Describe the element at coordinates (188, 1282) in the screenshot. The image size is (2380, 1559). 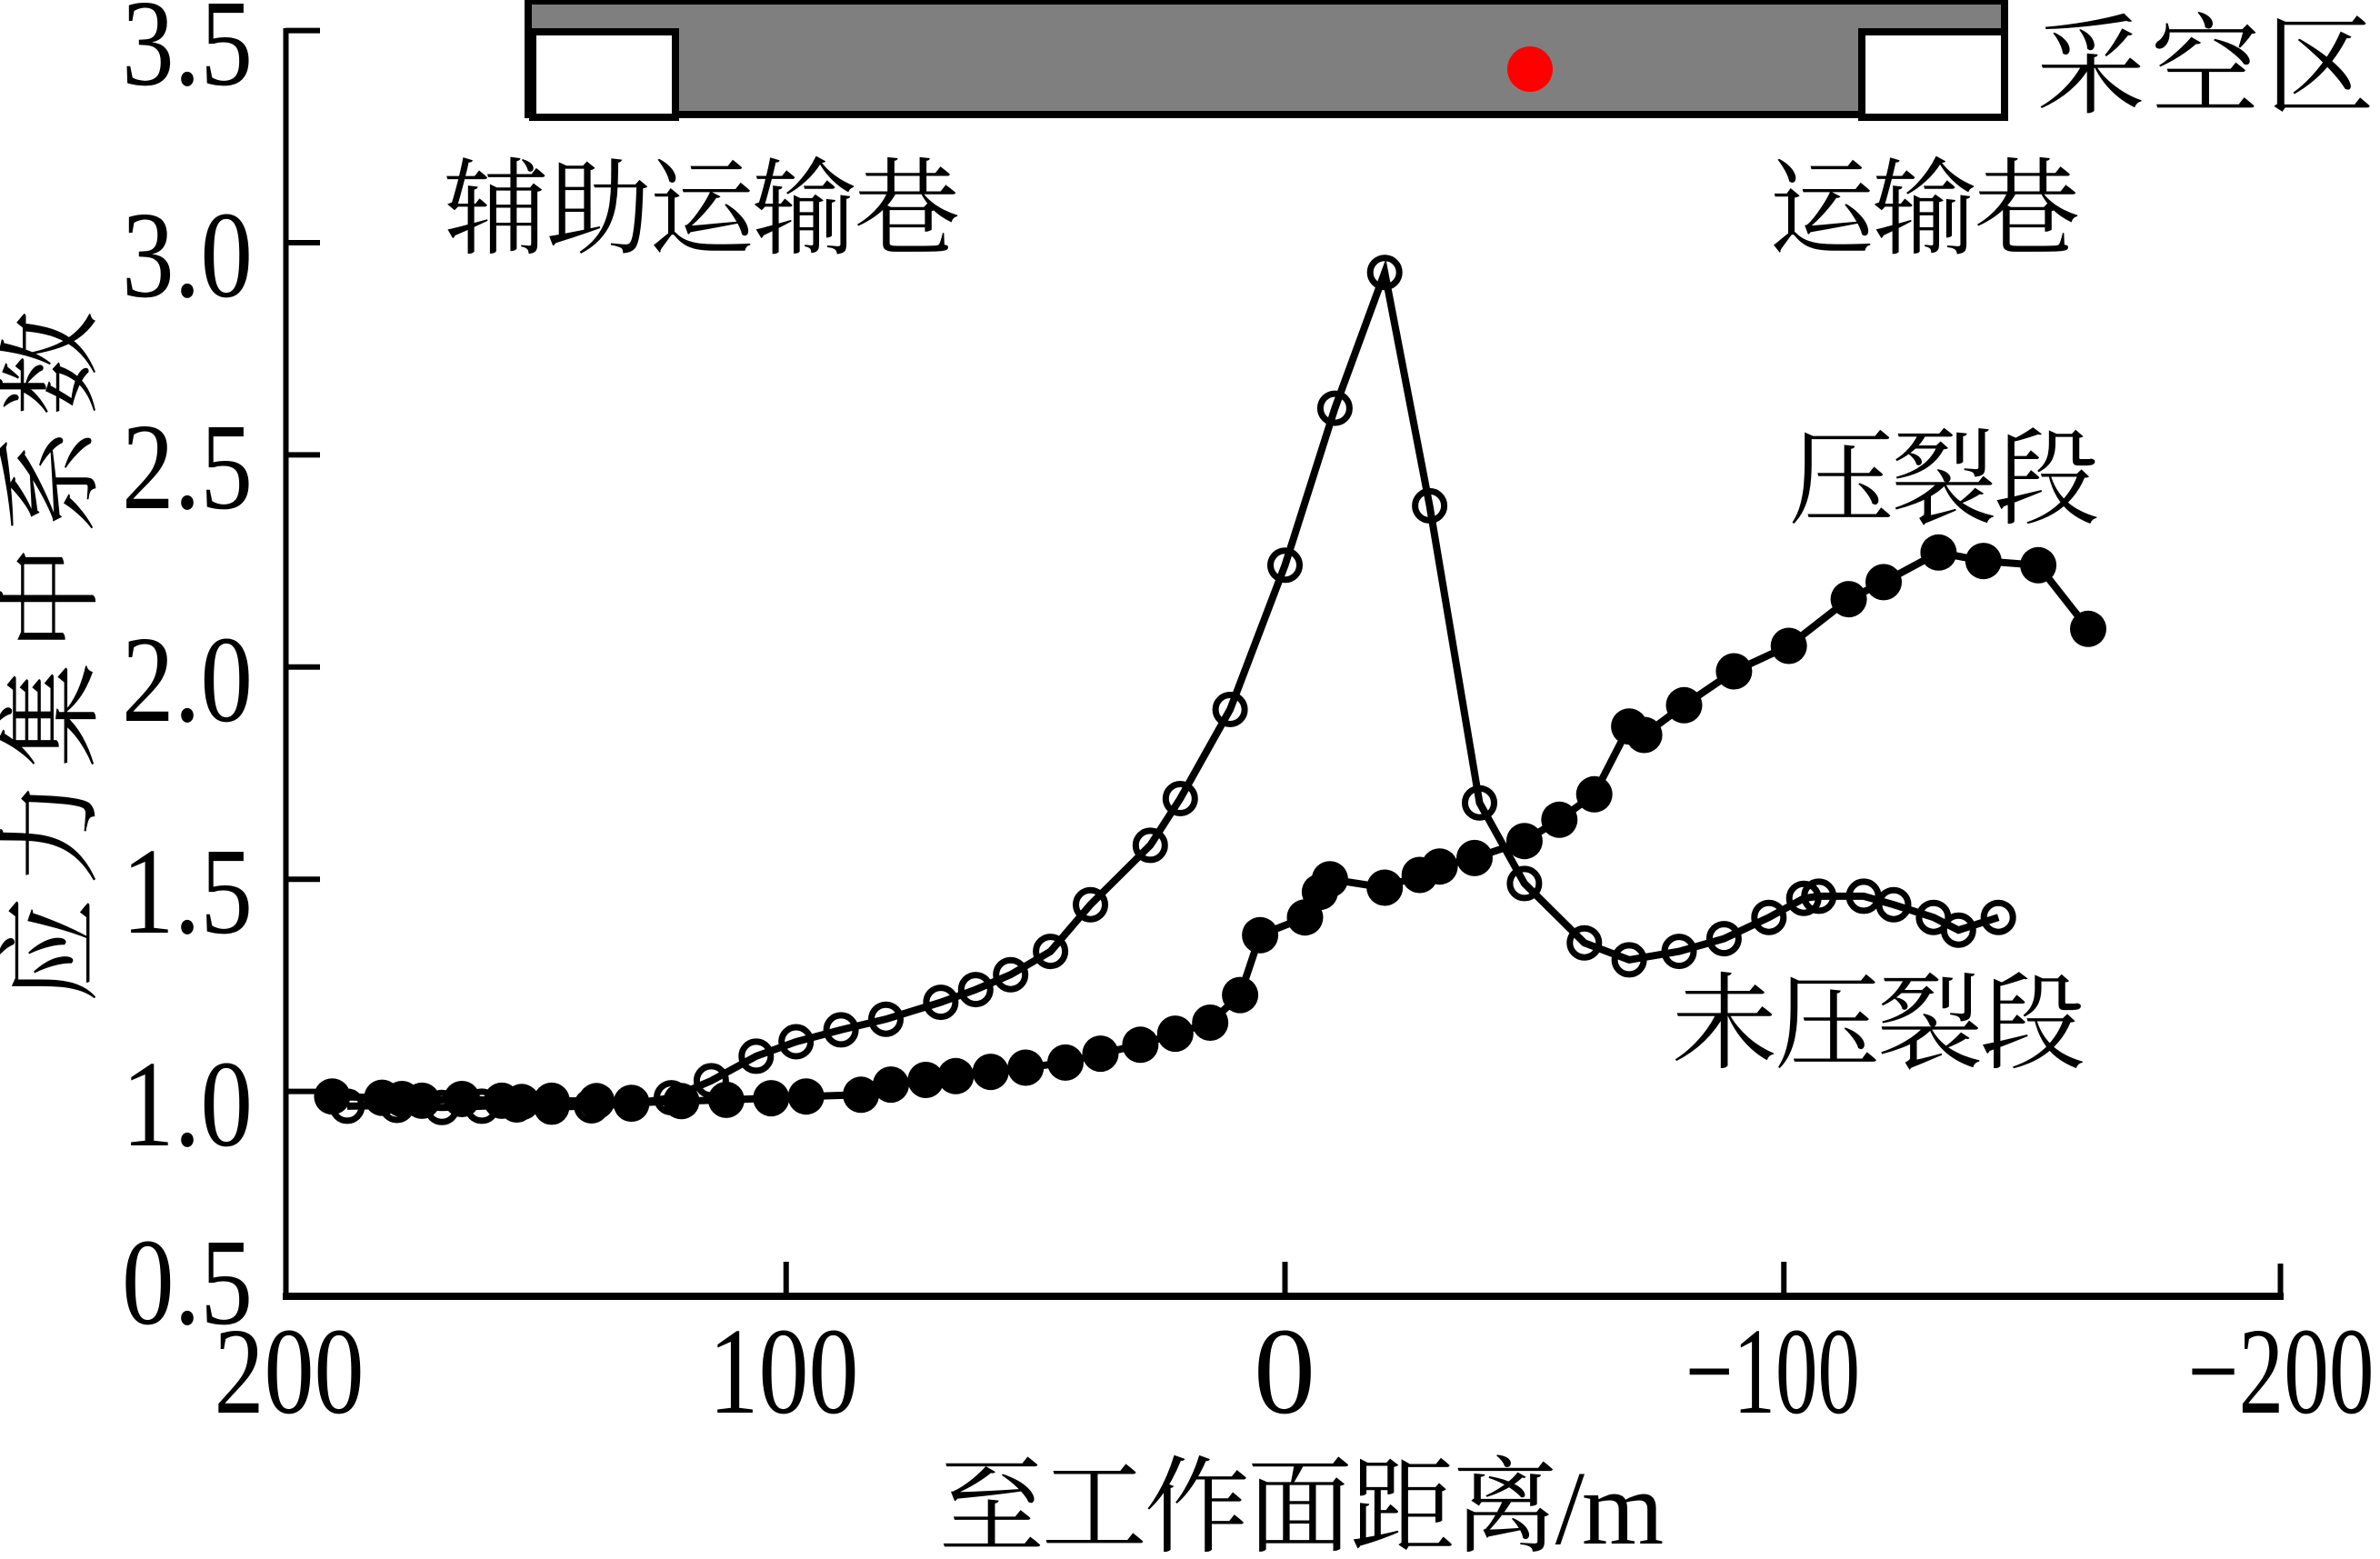
I see `svg-text: 0.5` at that location.